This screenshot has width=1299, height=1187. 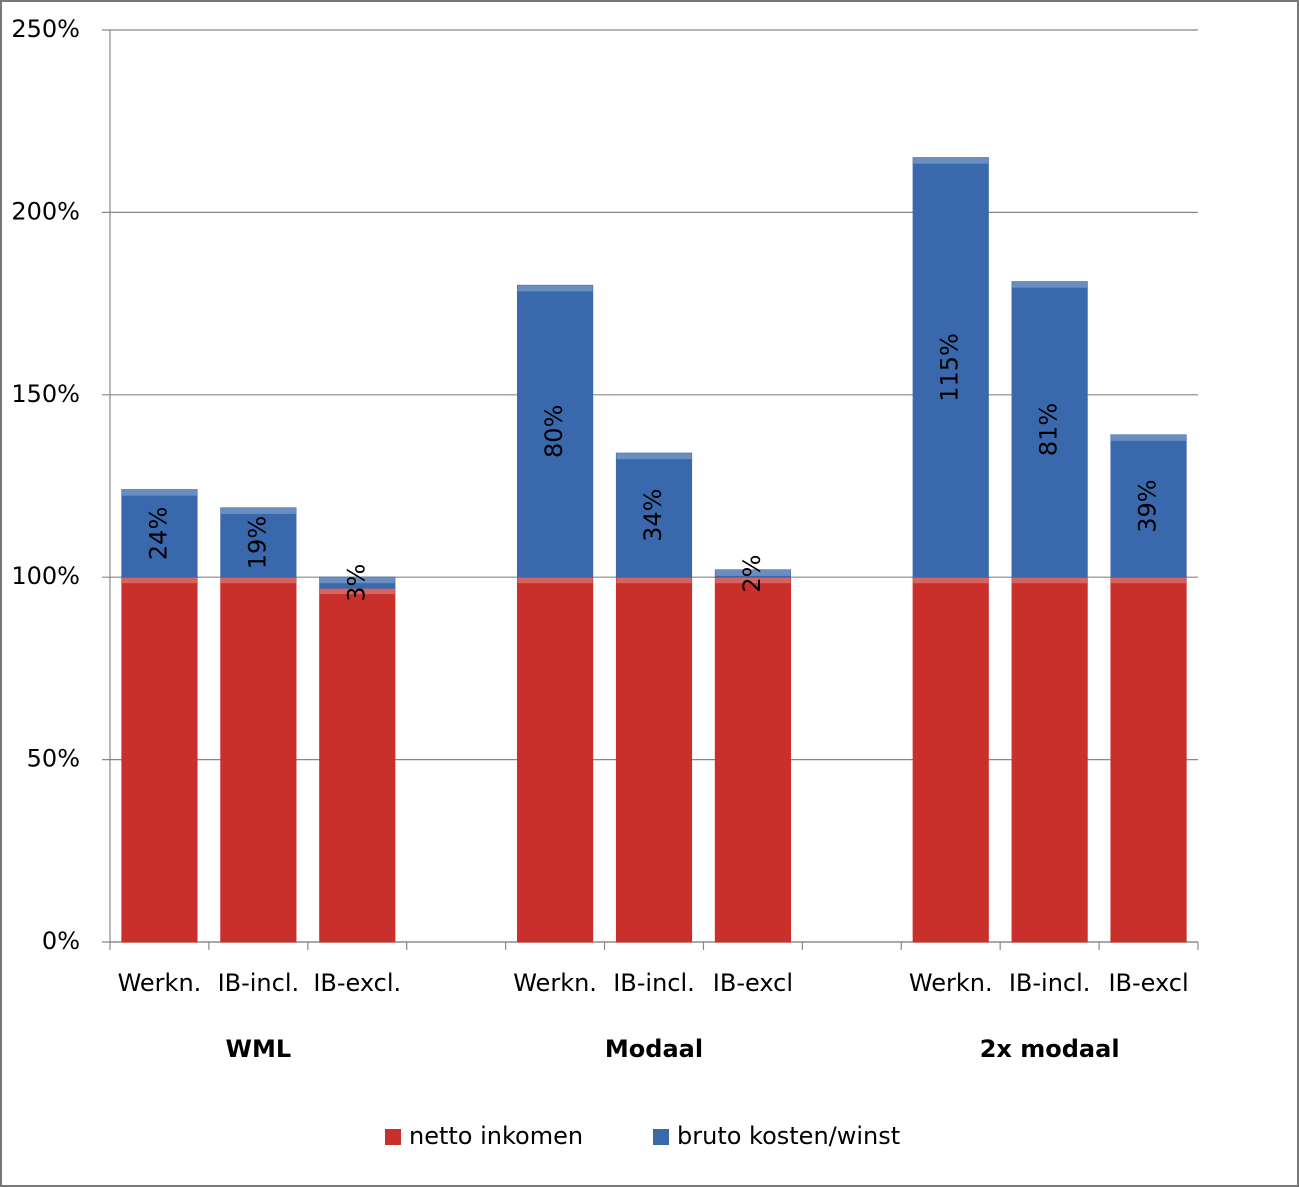 I want to click on data-label: 115%, so click(x=950, y=367).